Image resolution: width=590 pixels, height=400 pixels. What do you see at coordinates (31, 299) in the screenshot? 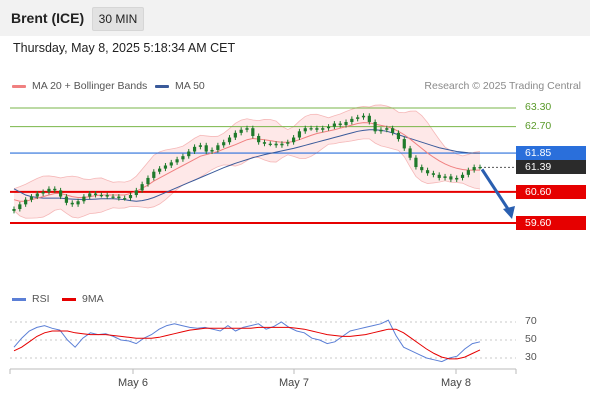
I see `legend-rsi: RSI` at bounding box center [31, 299].